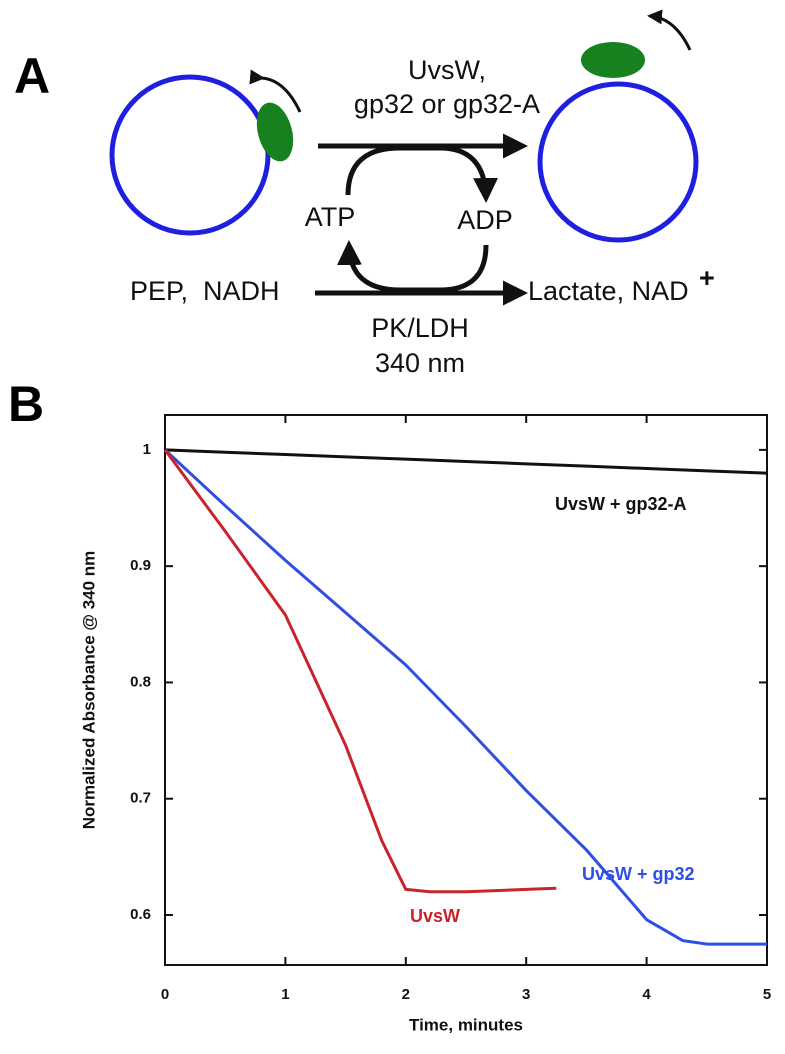 The image size is (785, 1054). I want to click on reagent: gp32 or gp32-A, so click(447, 104).